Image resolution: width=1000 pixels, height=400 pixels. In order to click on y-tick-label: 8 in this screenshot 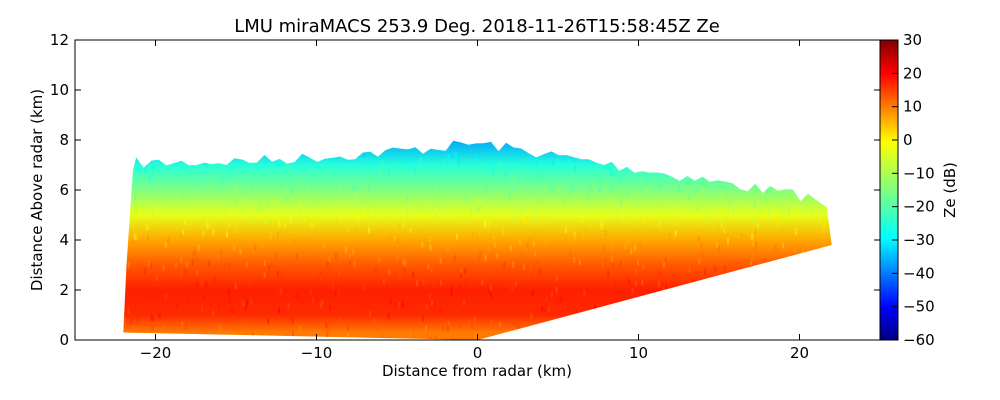, I will do `click(64, 140)`.